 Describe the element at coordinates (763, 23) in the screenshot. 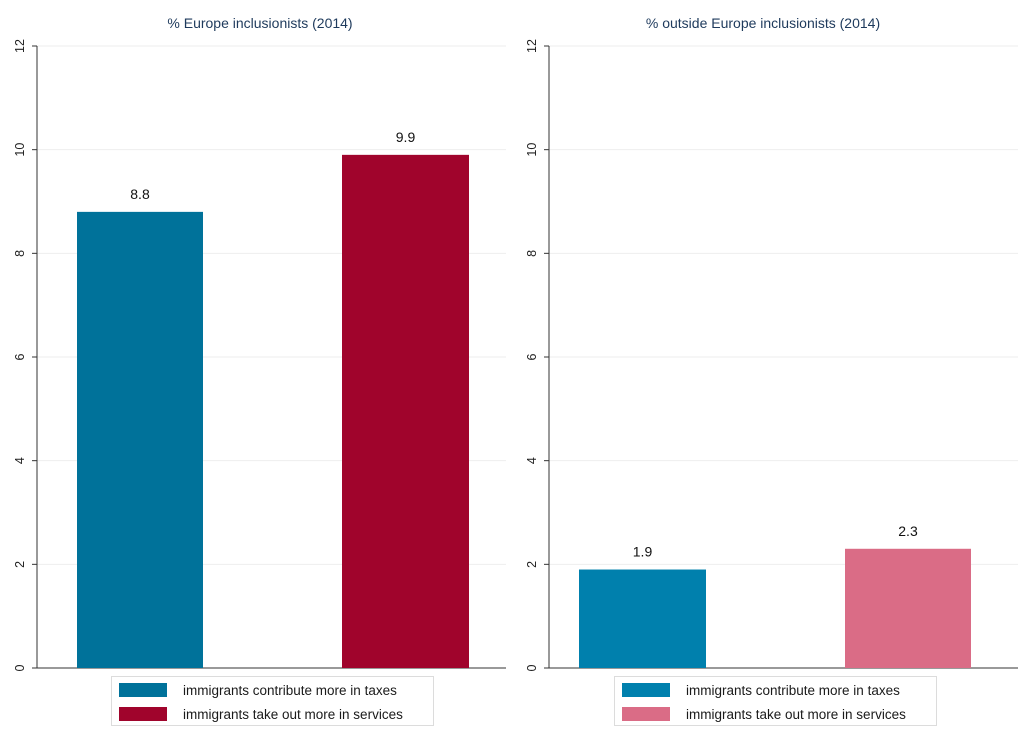

I see `chart-title: % outside Europe inclusionists (2014)` at that location.